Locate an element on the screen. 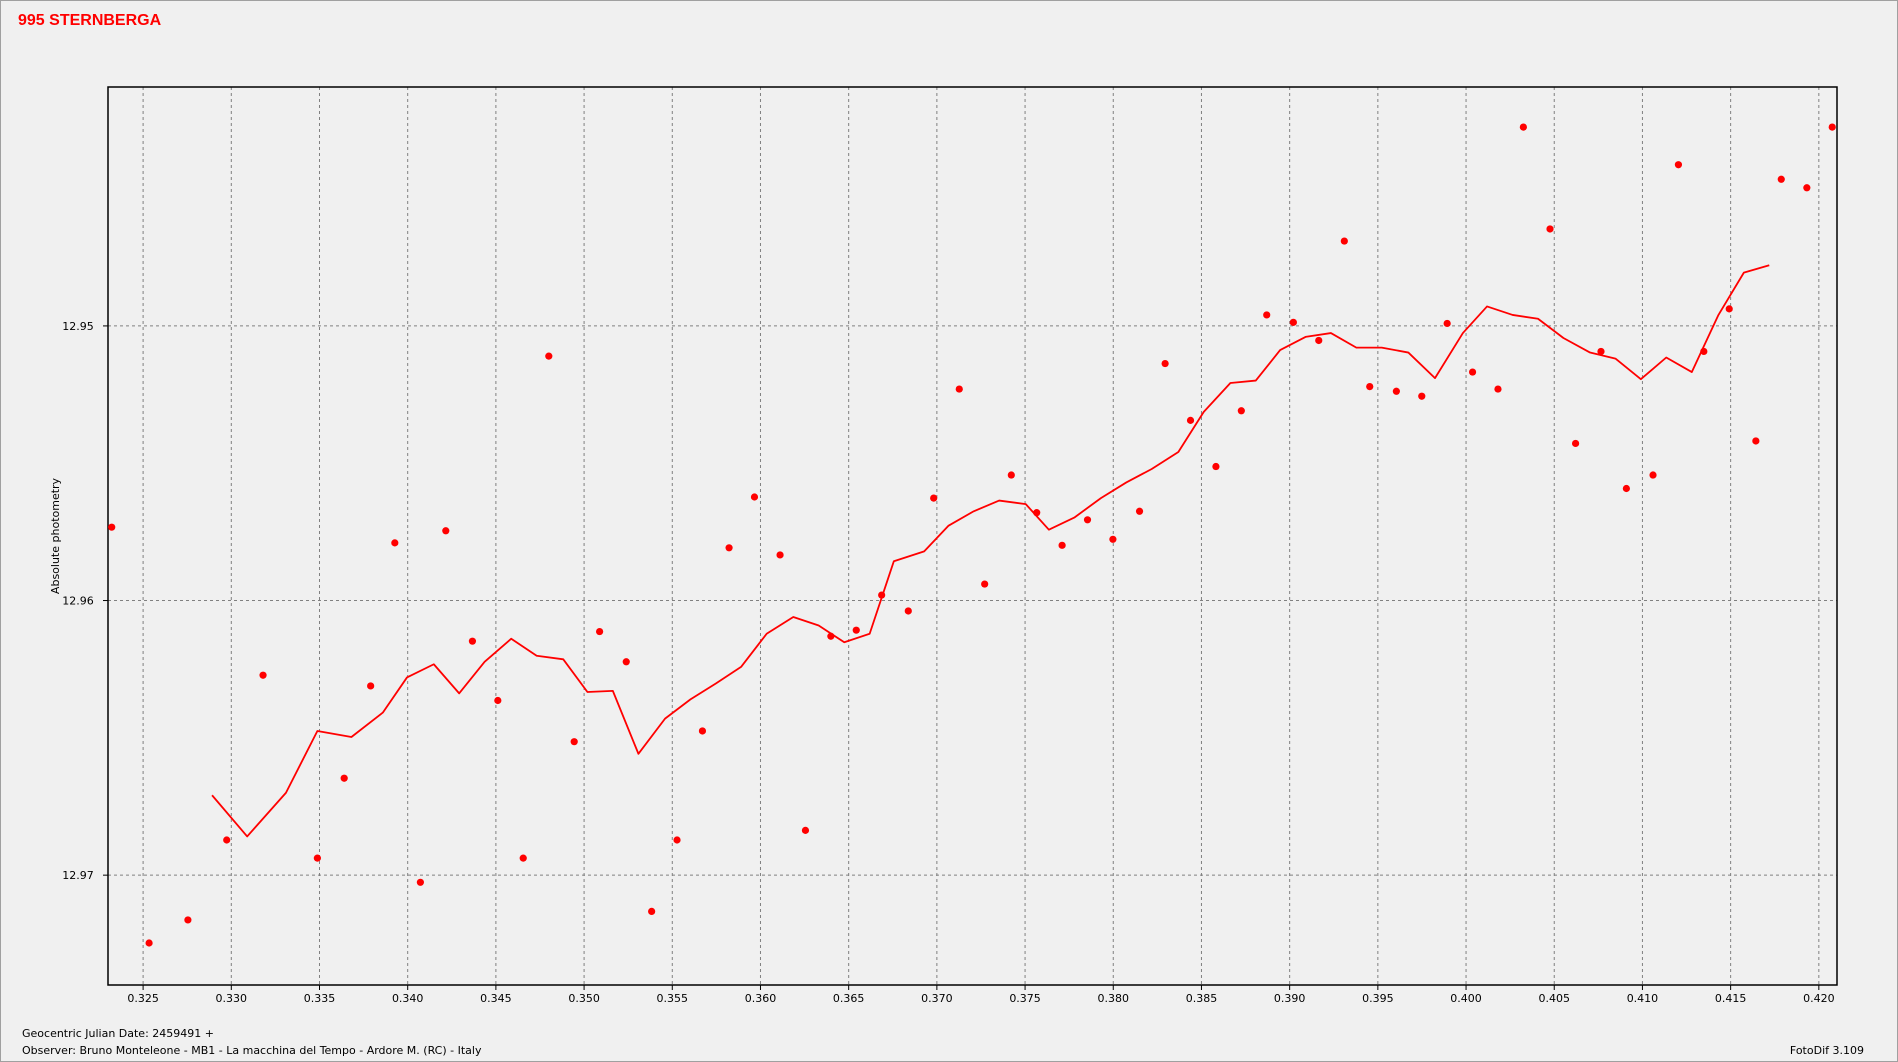 The width and height of the screenshot is (1898, 1062). x-tick-label: 0.335 is located at coordinates (320, 998).